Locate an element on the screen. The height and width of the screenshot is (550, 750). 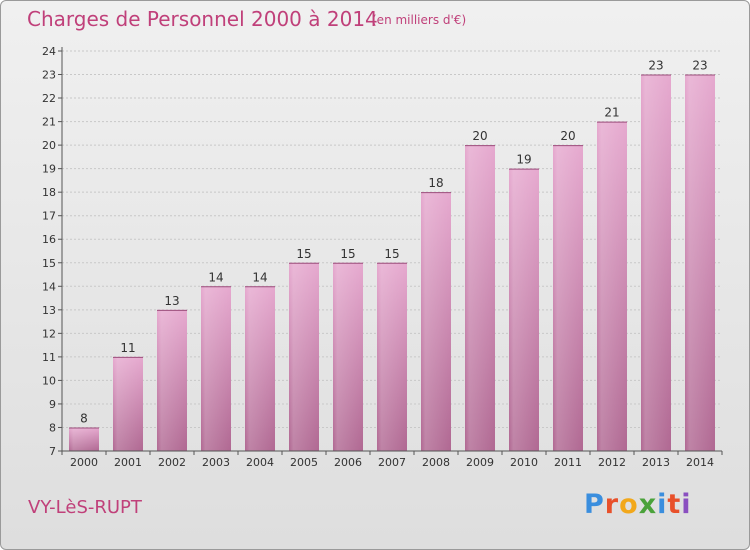
x-tick-label: 2011 is located at coordinates (568, 462).